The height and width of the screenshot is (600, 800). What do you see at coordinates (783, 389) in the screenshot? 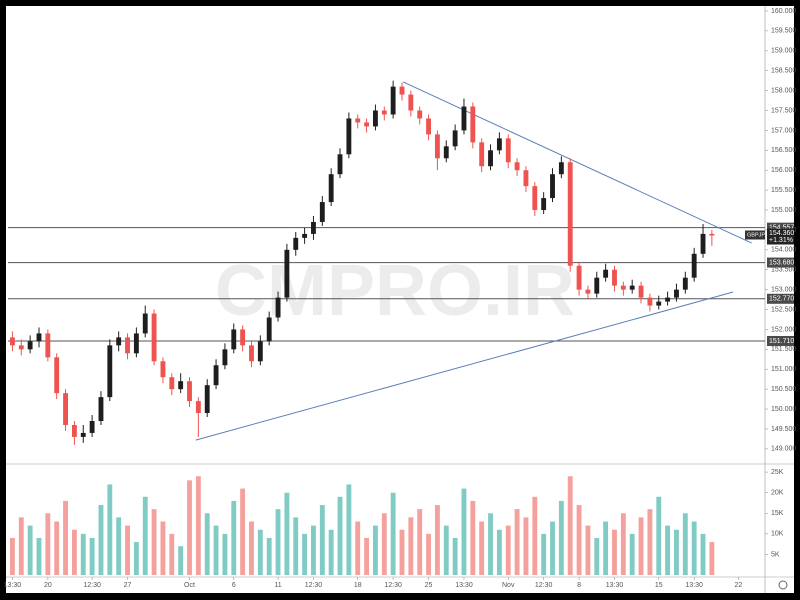
I see `y-tick-label: 150.500` at bounding box center [783, 389].